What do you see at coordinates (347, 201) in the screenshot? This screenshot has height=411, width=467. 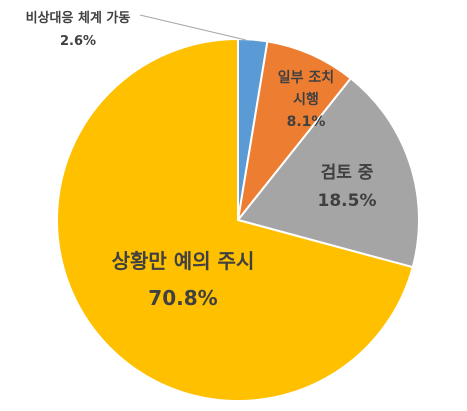 I see `slice-value-3: 18.5%` at bounding box center [347, 201].